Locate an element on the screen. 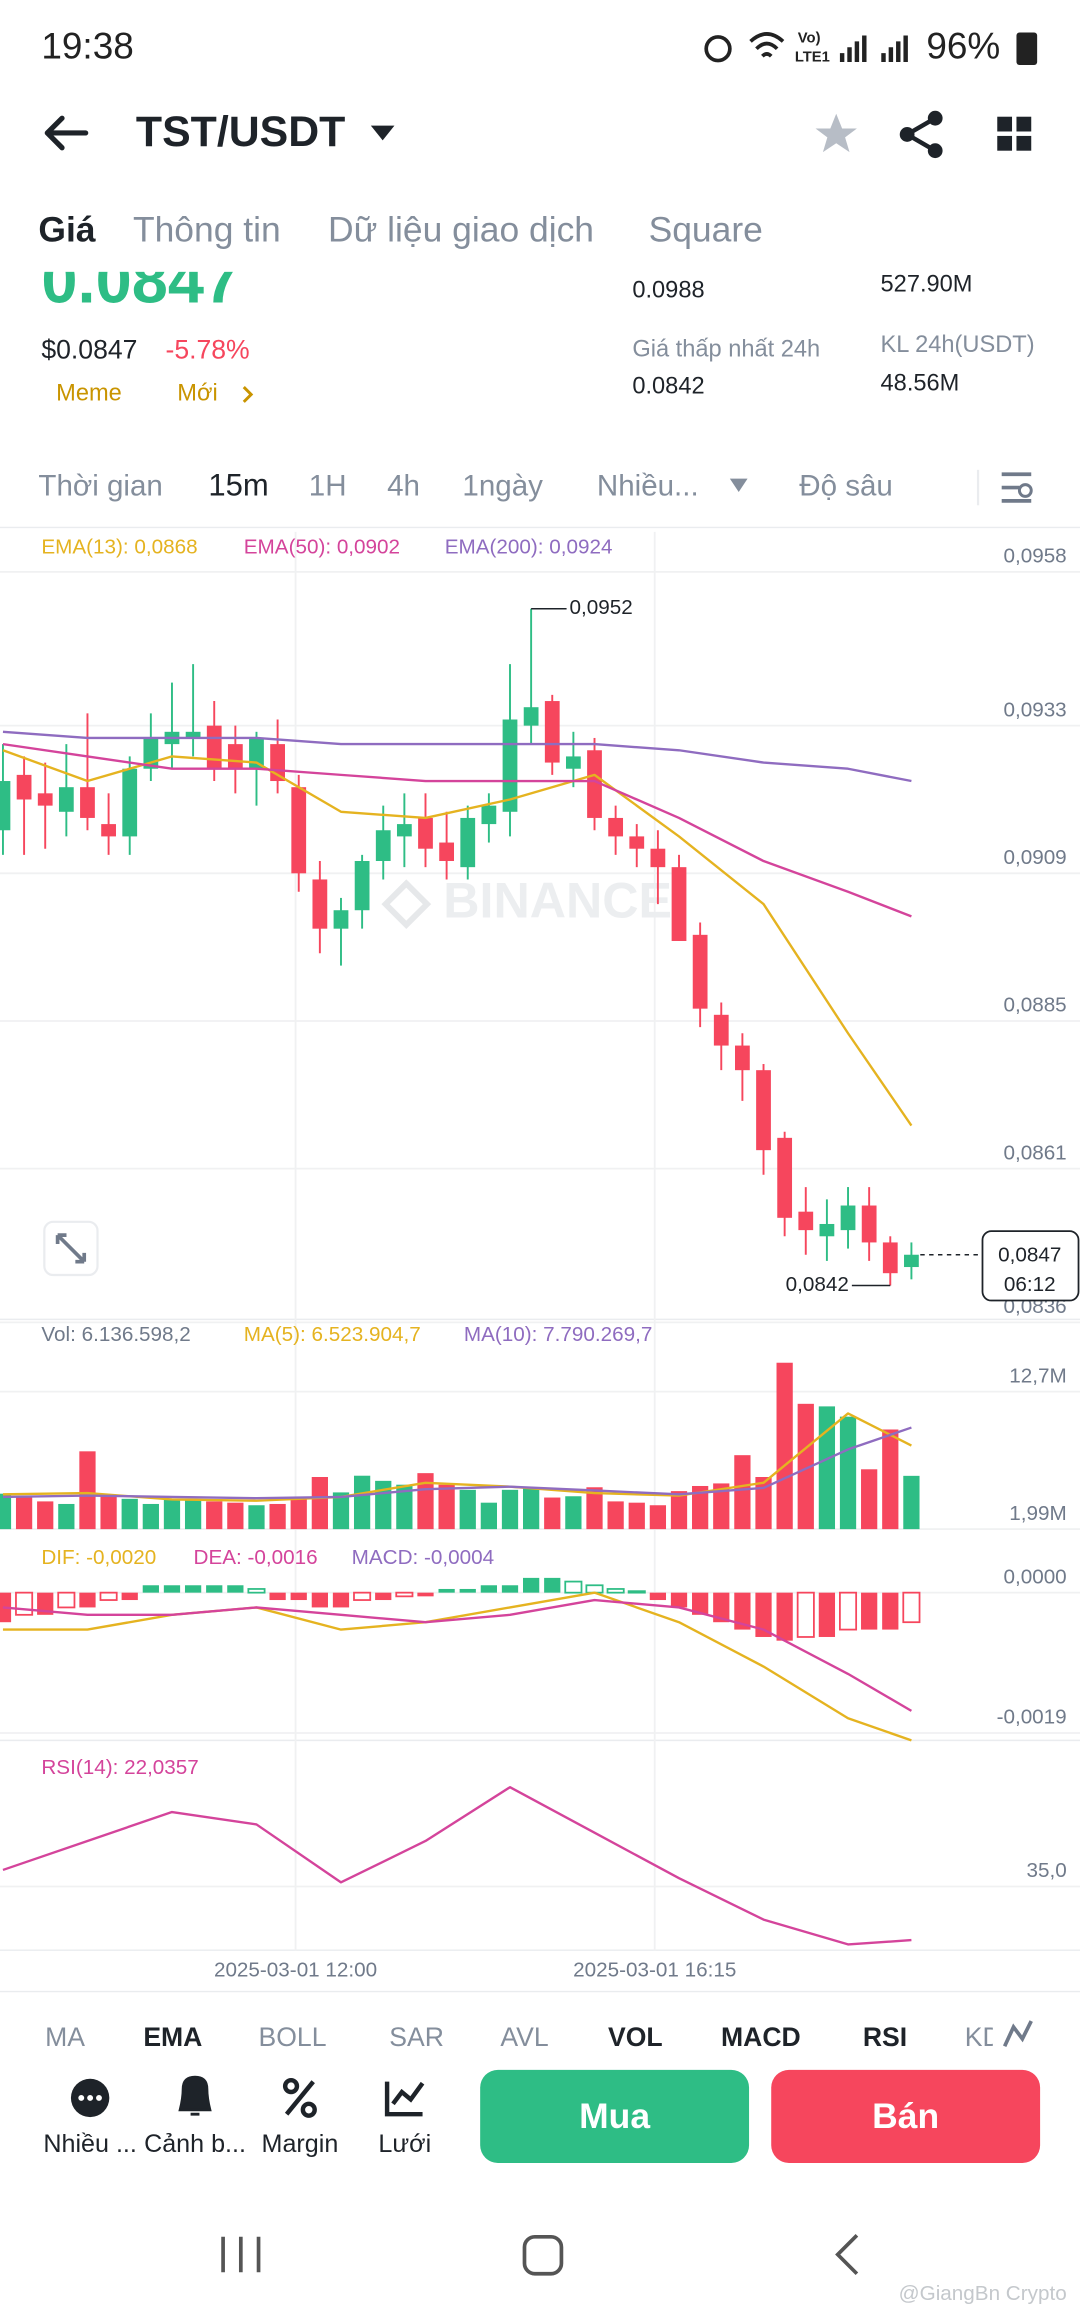  legend-entry: MA(5): 6.523.904,7 is located at coordinates (332, 1334).